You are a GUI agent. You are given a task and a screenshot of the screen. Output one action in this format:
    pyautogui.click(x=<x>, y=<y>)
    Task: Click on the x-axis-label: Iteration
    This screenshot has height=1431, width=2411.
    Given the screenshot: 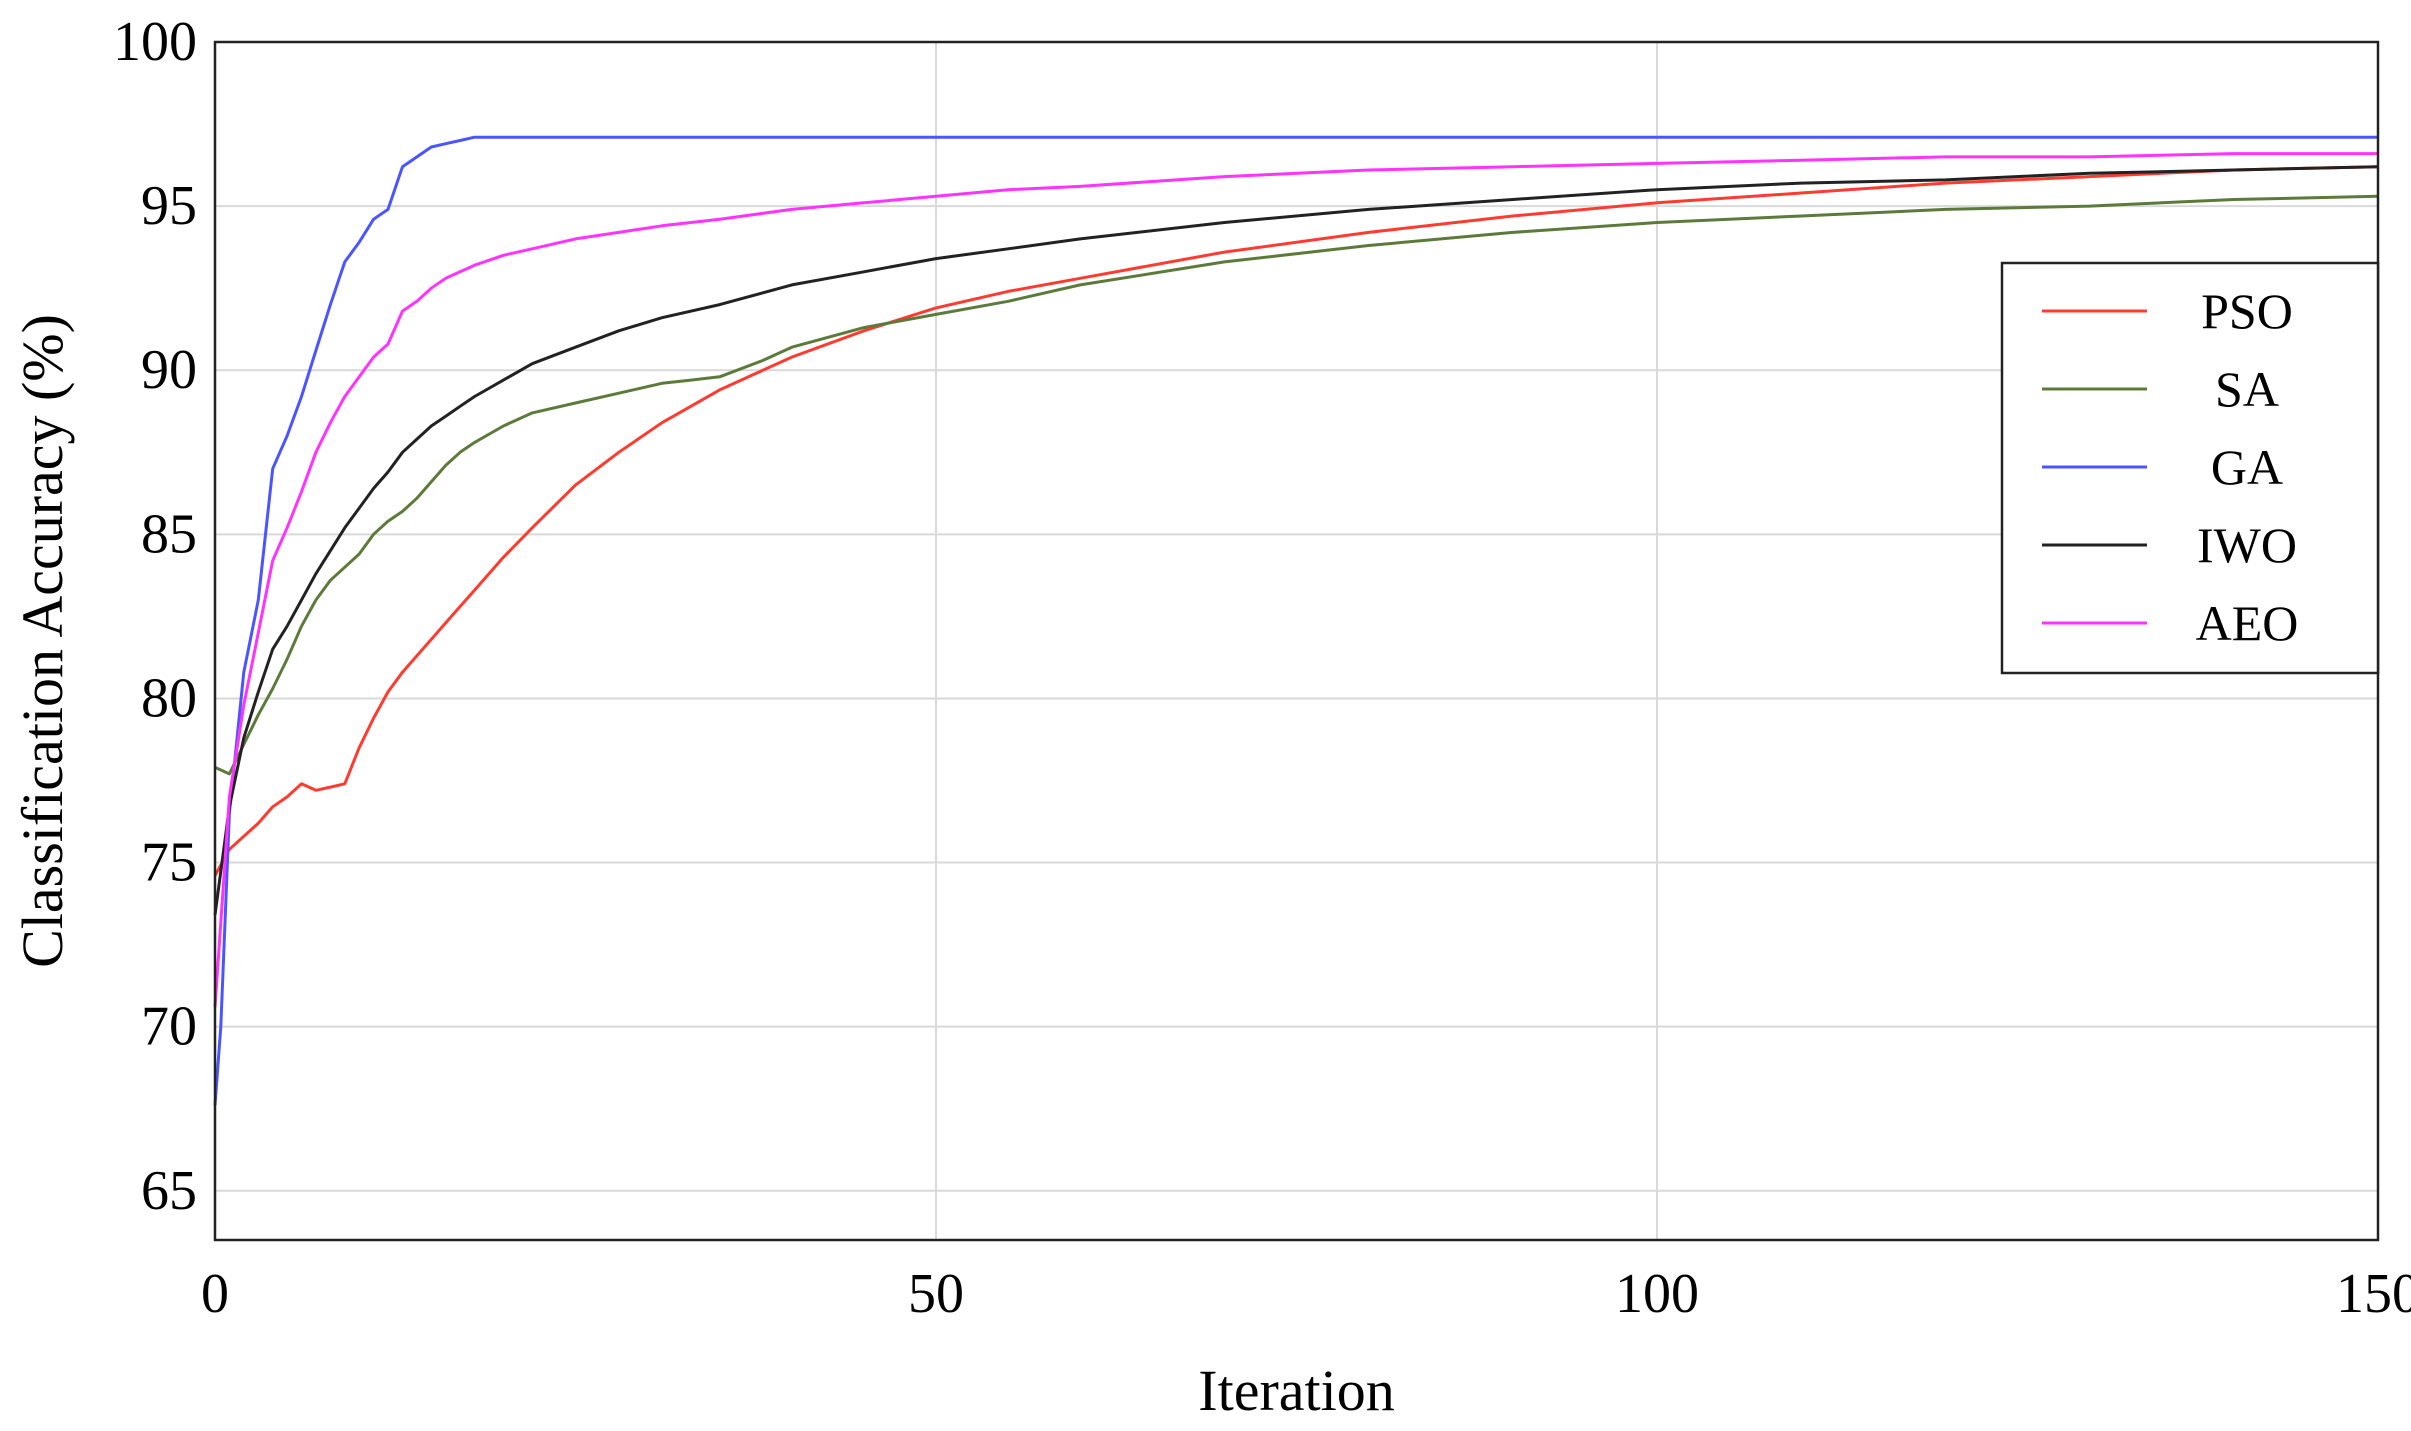 What is the action you would take?
    pyautogui.click(x=1296, y=1390)
    